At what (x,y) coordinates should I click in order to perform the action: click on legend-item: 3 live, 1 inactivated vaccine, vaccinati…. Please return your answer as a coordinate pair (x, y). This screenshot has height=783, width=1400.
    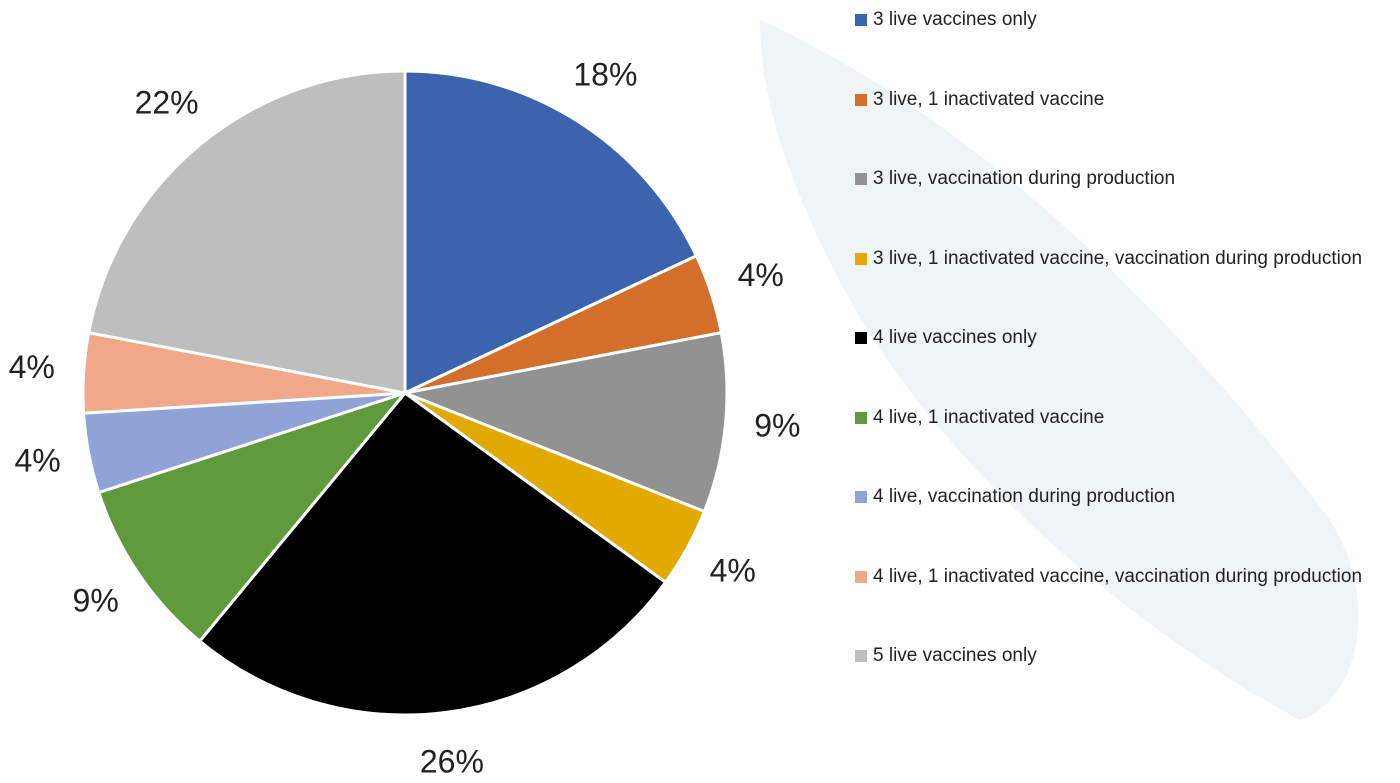
    Looking at the image, I should click on (1120, 259).